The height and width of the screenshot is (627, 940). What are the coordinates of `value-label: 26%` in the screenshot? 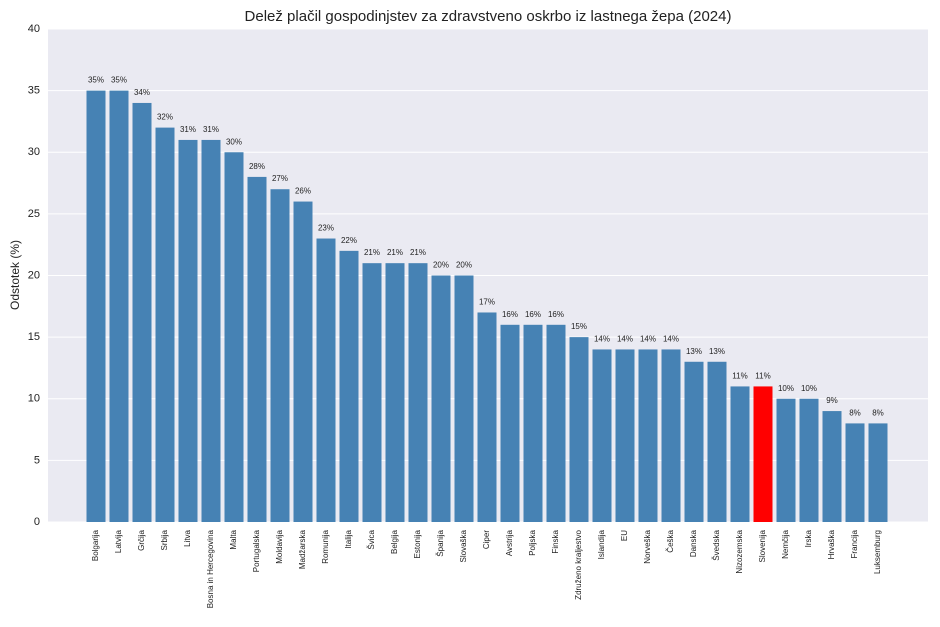 It's located at (303, 191).